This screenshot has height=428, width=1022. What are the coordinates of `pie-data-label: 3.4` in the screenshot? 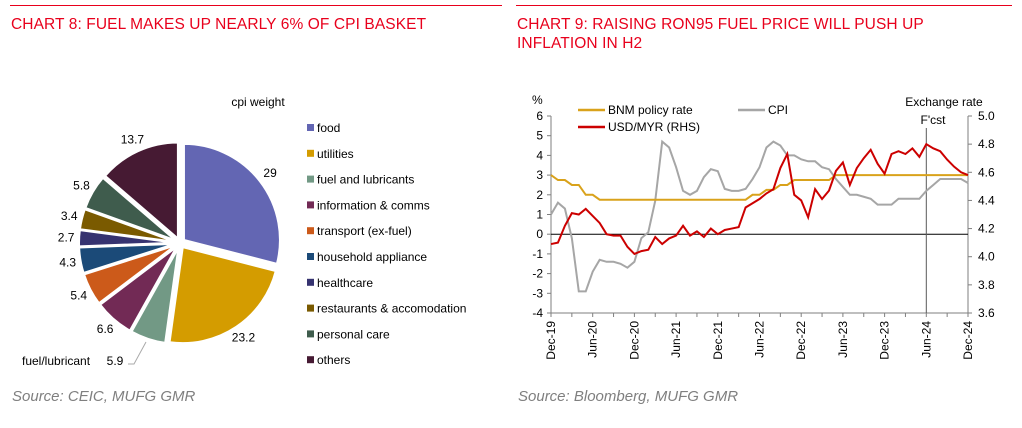 It's located at (69, 216).